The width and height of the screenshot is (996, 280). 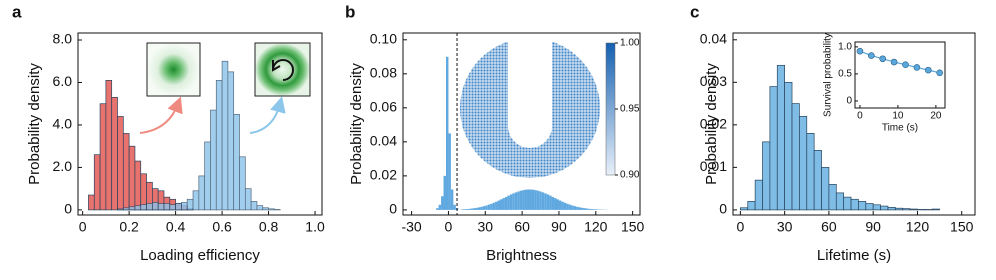 I want to click on inset-background, so click(x=900, y=75).